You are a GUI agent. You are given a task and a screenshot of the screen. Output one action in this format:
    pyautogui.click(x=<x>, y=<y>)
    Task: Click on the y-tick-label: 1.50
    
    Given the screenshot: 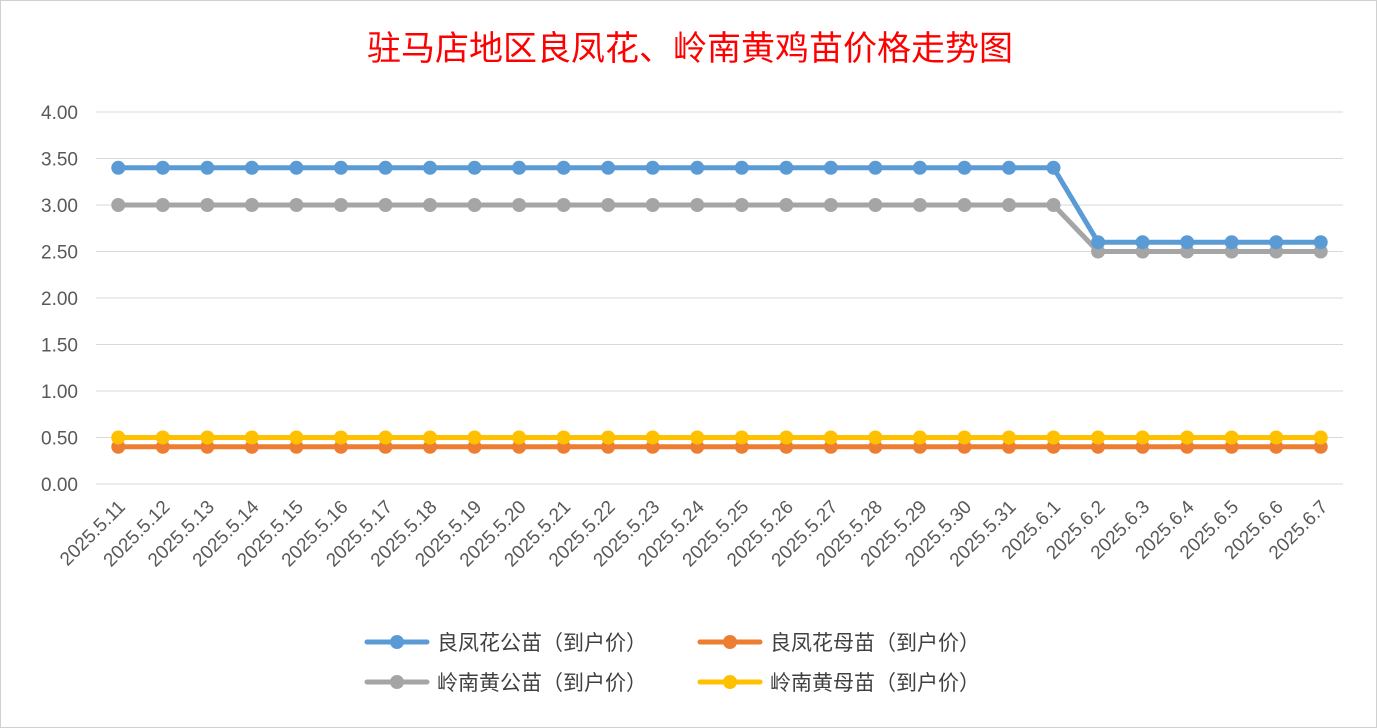 What is the action you would take?
    pyautogui.click(x=59, y=346)
    